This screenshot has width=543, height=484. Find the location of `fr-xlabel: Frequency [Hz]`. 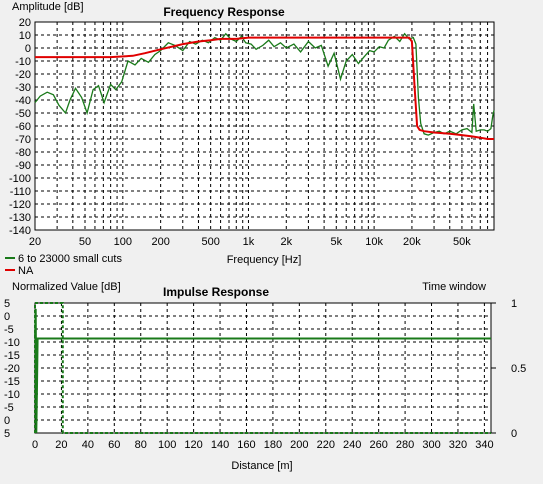

fr-xlabel: Frequency [Hz] is located at coordinates (264, 260).